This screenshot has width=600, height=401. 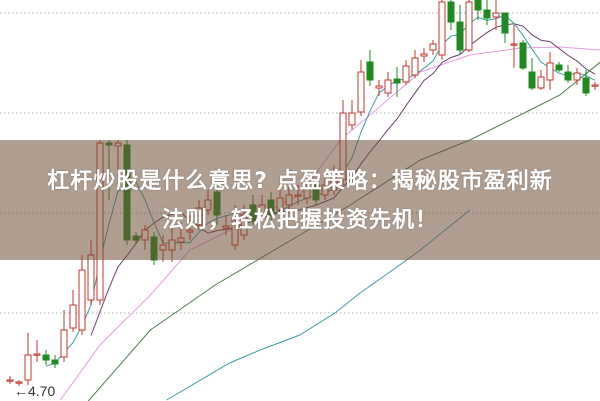 What do you see at coordinates (300, 181) in the screenshot?
I see `title-line-1: 杠杆炒股是什么意思? 点盈策略：揭秘股市盈利新` at bounding box center [300, 181].